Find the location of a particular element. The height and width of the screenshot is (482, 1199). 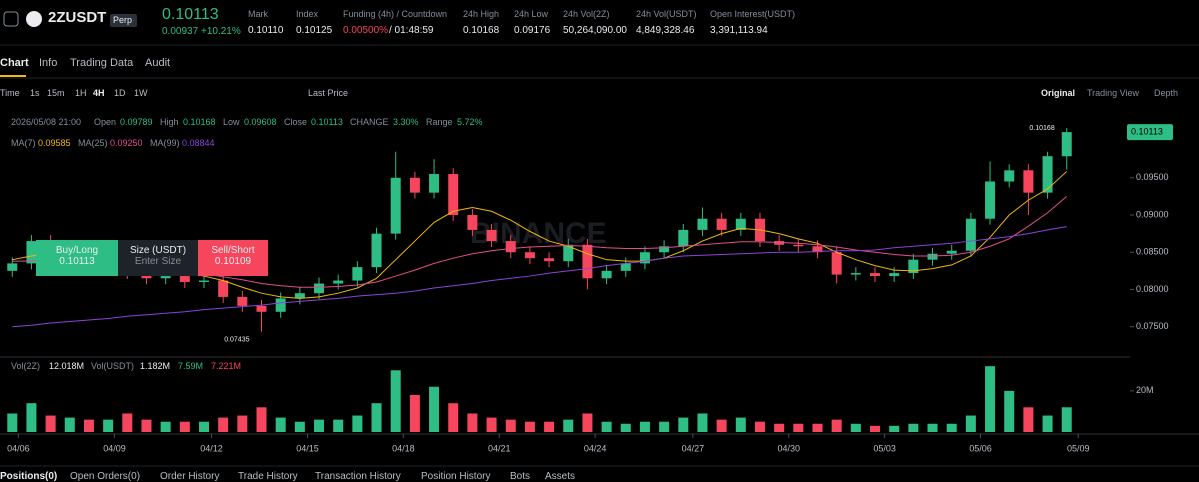

tab: Trading Data is located at coordinates (102, 63).